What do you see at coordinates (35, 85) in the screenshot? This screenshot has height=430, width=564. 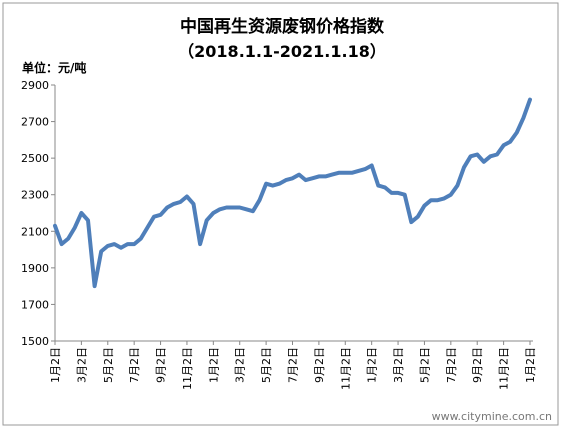 I see `y-tick-label: 2900` at bounding box center [35, 85].